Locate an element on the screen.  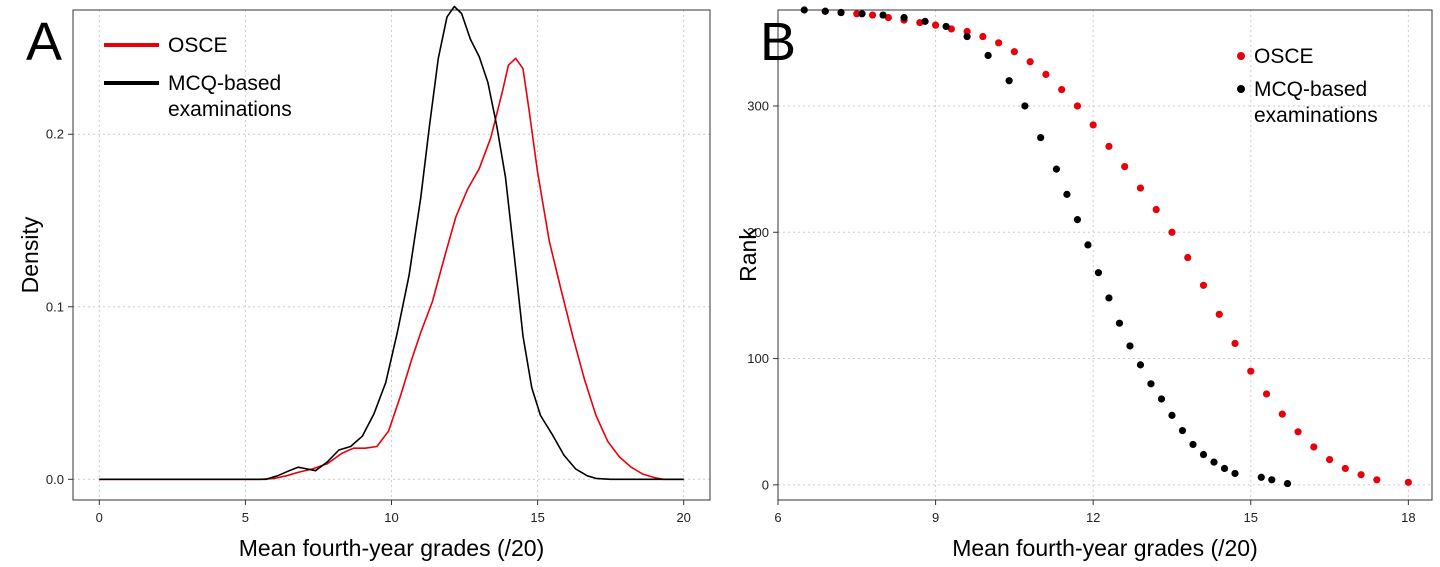
y-tick-label: 200 is located at coordinates (758, 232).